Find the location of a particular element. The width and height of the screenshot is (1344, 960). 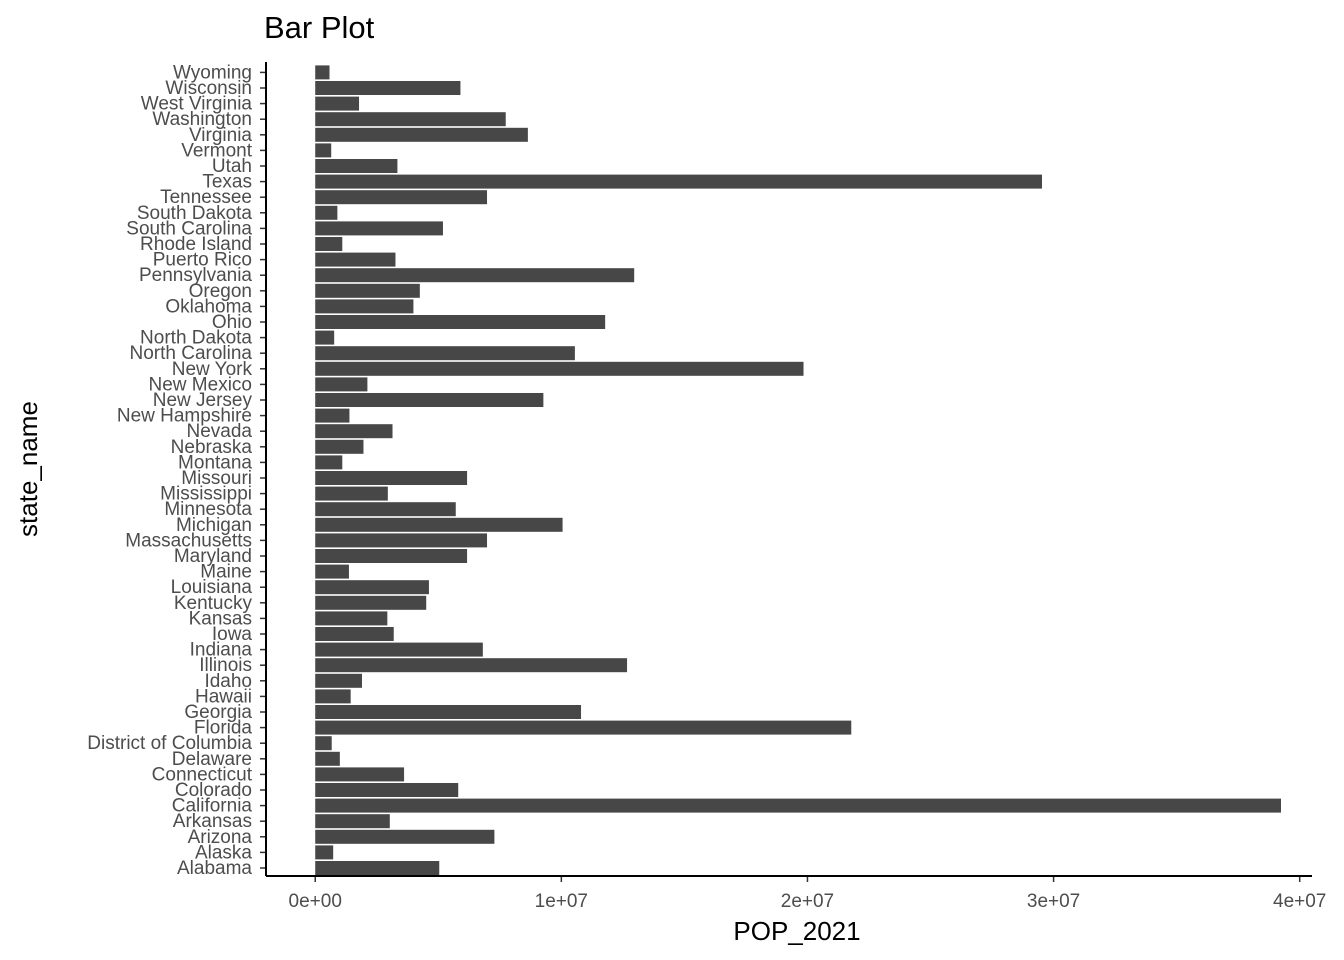

x-tick-label: 4e+07 is located at coordinates (1299, 901).